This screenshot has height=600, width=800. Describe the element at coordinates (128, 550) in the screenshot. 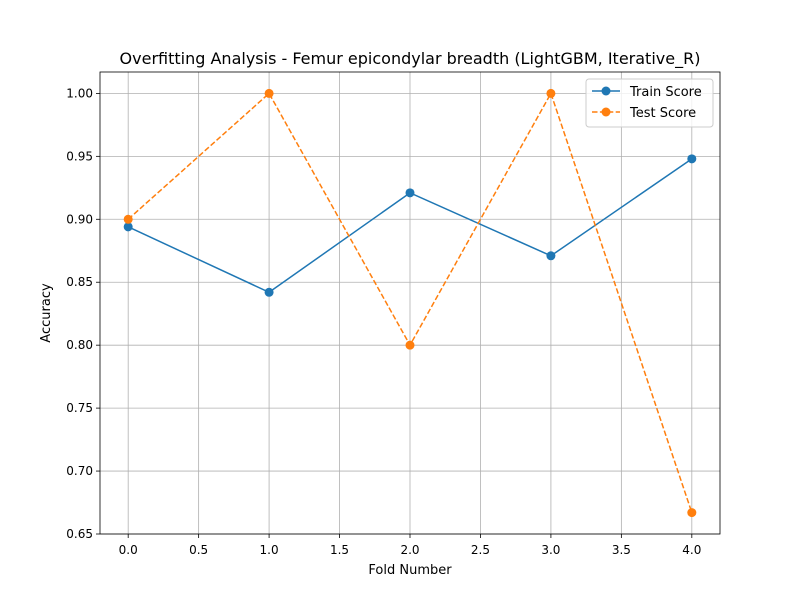

I see `x-tick-label: 0.0` at that location.